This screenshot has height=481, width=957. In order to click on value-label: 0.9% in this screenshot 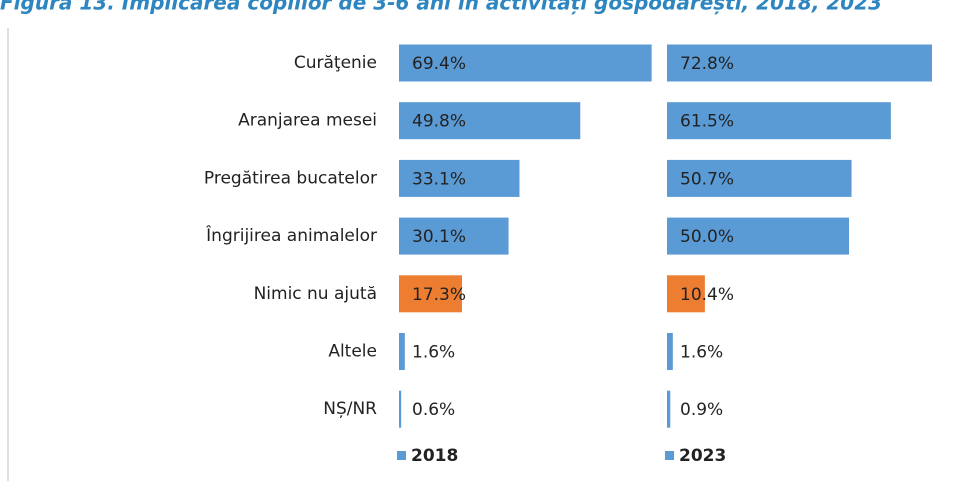, I will do `click(701, 410)`.